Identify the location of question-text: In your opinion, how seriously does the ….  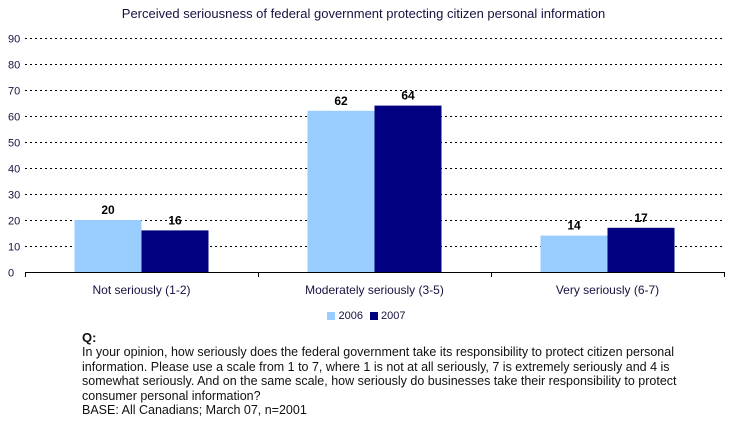
(379, 374).